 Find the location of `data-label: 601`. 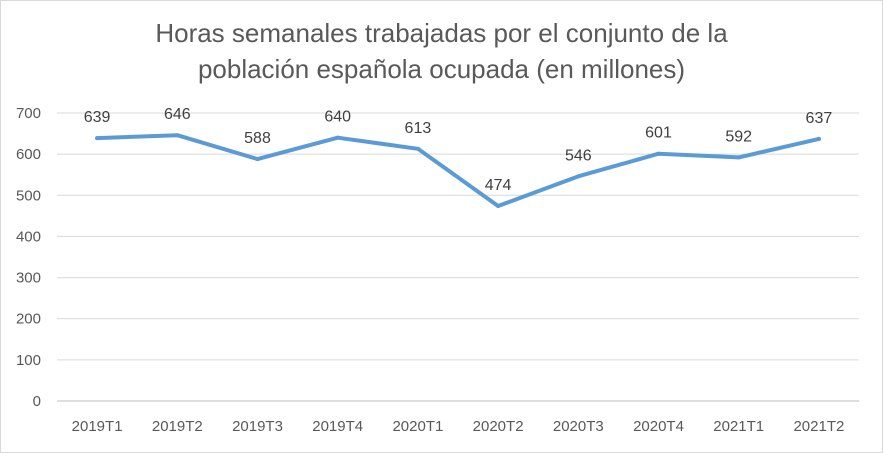

data-label: 601 is located at coordinates (658, 133).